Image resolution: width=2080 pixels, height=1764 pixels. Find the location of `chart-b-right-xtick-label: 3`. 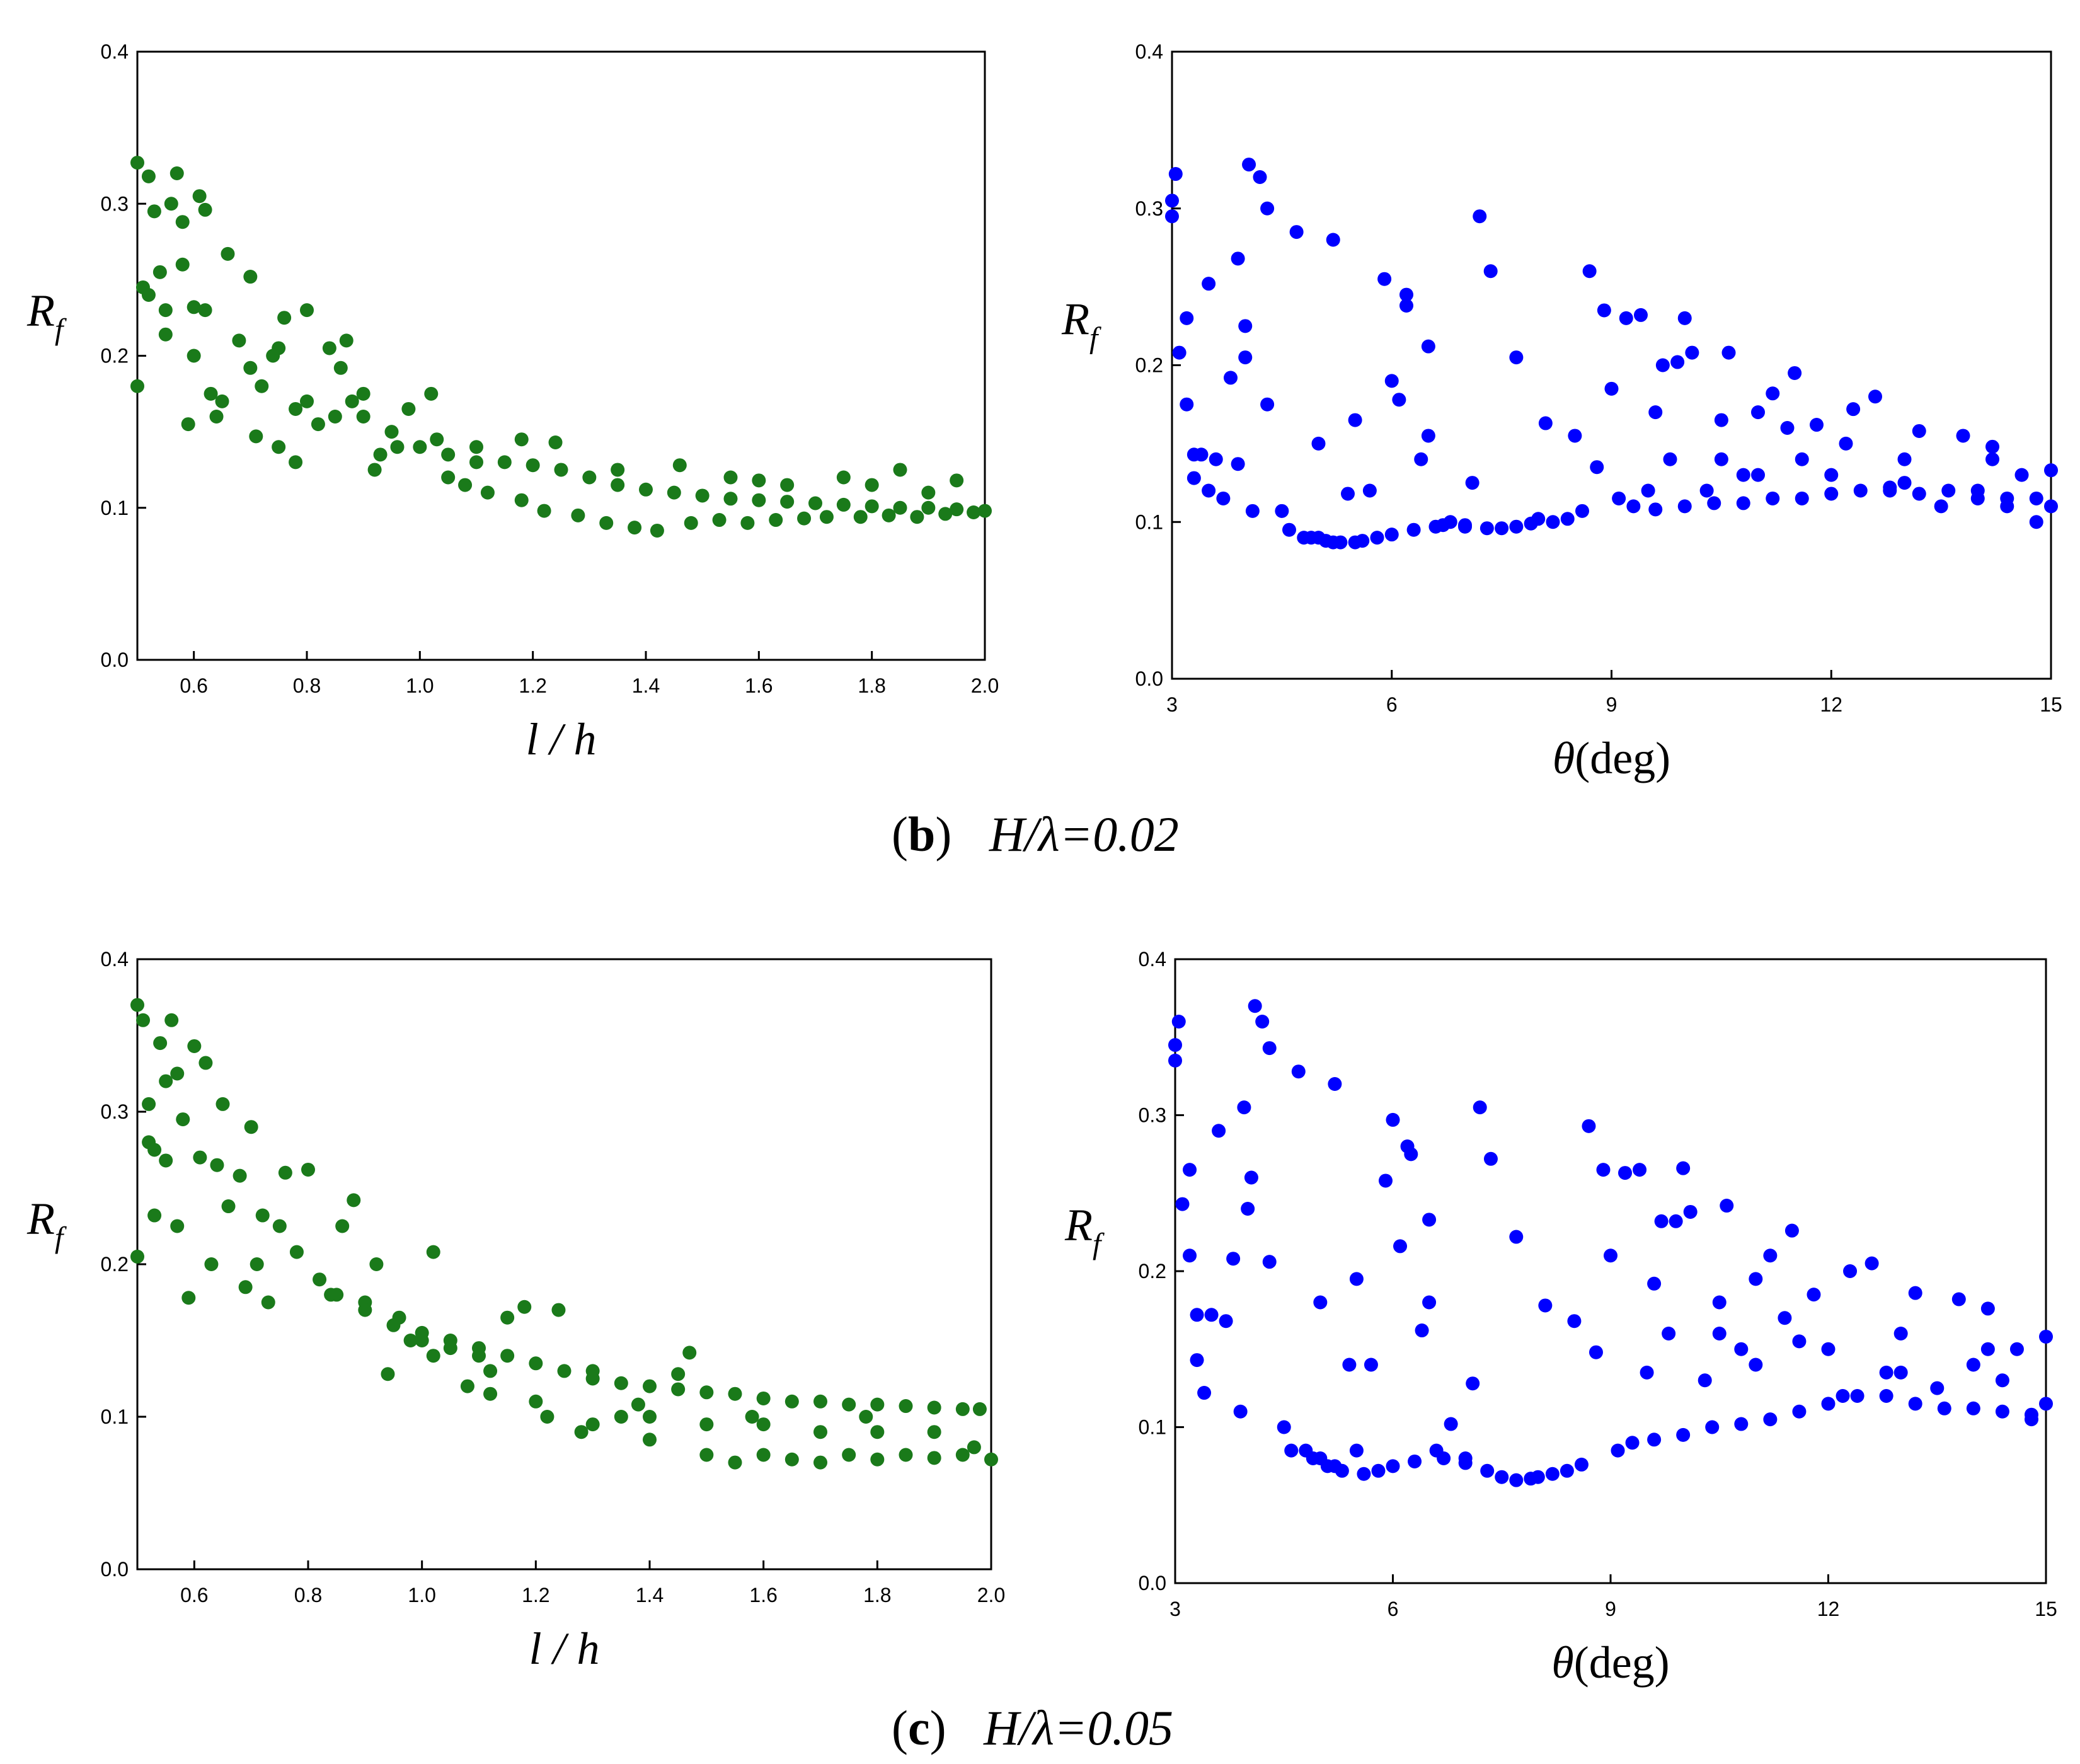

chart-b-right-xtick-label: 3 is located at coordinates (1172, 704).